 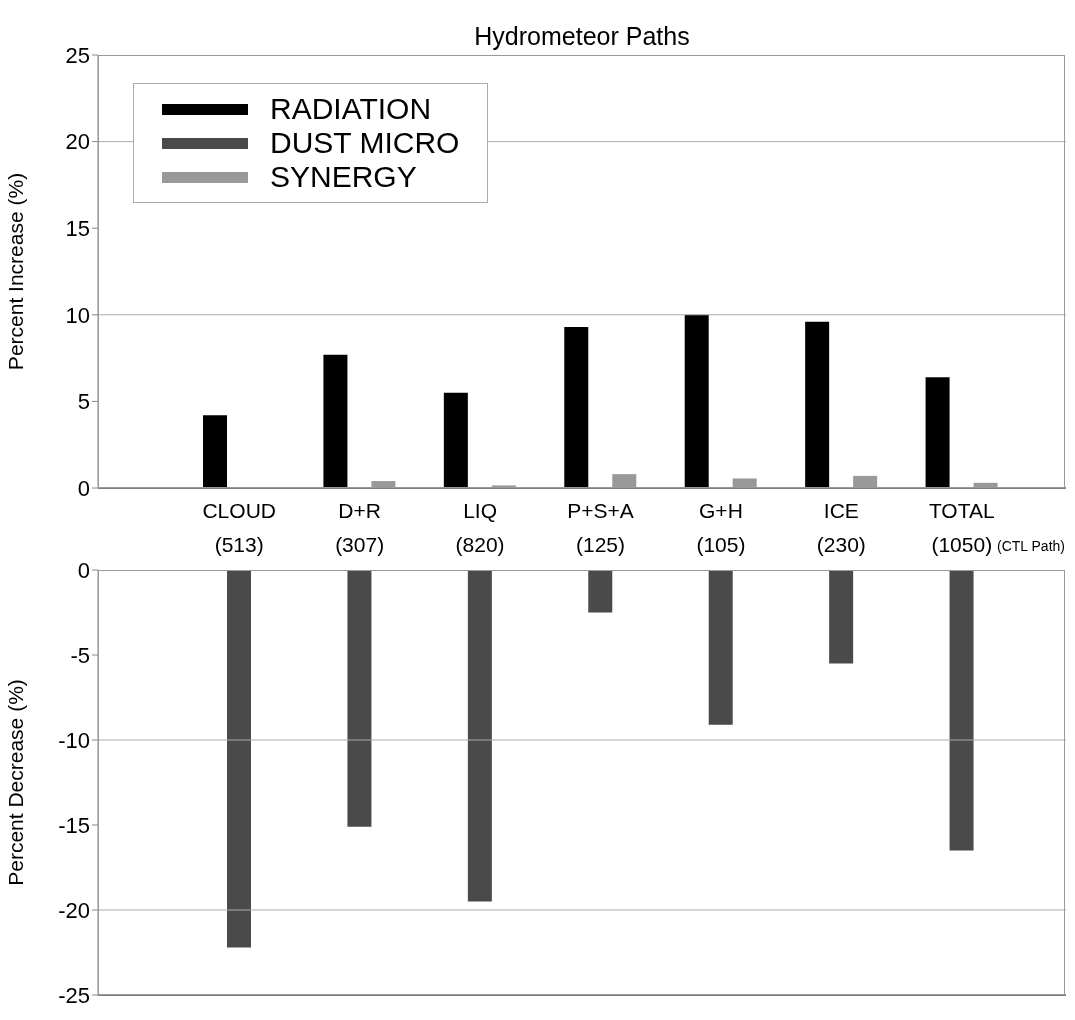 What do you see at coordinates (83, 402) in the screenshot?
I see `y-tick-label: 5` at bounding box center [83, 402].